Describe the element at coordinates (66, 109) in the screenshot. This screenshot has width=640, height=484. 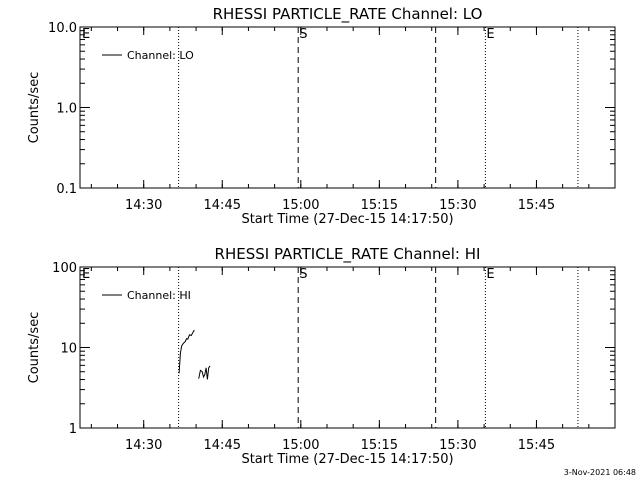
I see `y-tick-label: 1.0` at that location.